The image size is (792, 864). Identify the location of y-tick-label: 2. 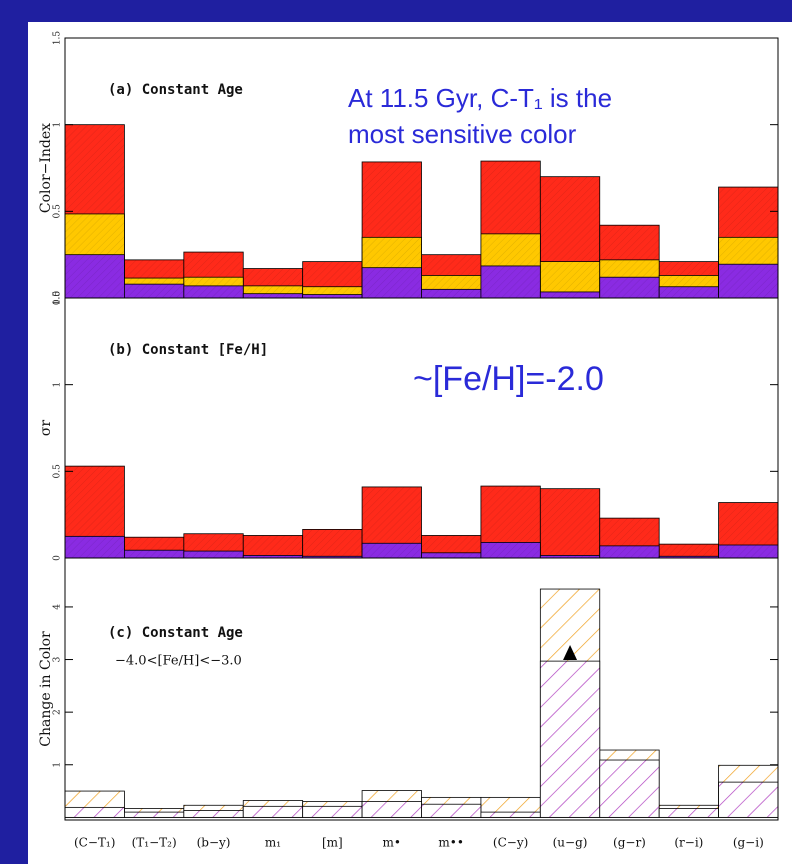
(58, 712).